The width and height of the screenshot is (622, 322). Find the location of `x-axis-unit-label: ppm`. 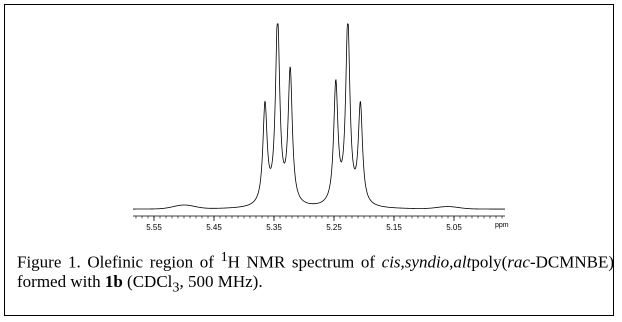

x-axis-unit-label: ppm is located at coordinates (502, 225).